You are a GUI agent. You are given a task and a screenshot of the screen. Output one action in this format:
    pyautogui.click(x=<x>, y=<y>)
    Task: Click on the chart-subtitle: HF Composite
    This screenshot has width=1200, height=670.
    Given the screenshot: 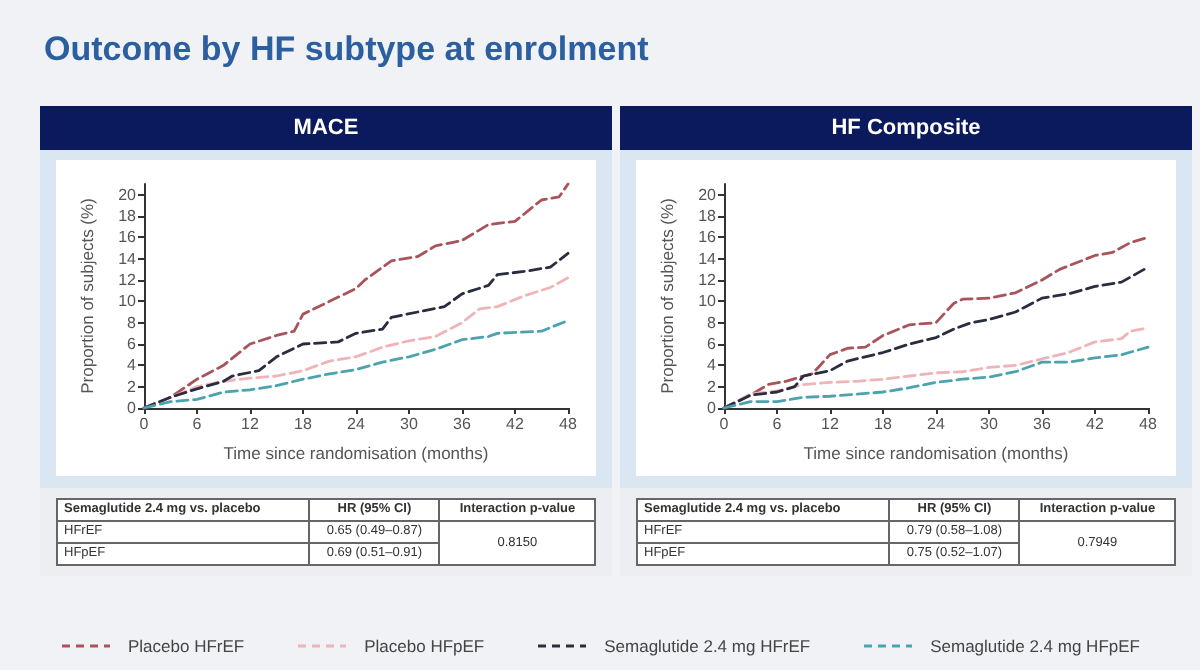 What is the action you would take?
    pyautogui.click(x=906, y=128)
    